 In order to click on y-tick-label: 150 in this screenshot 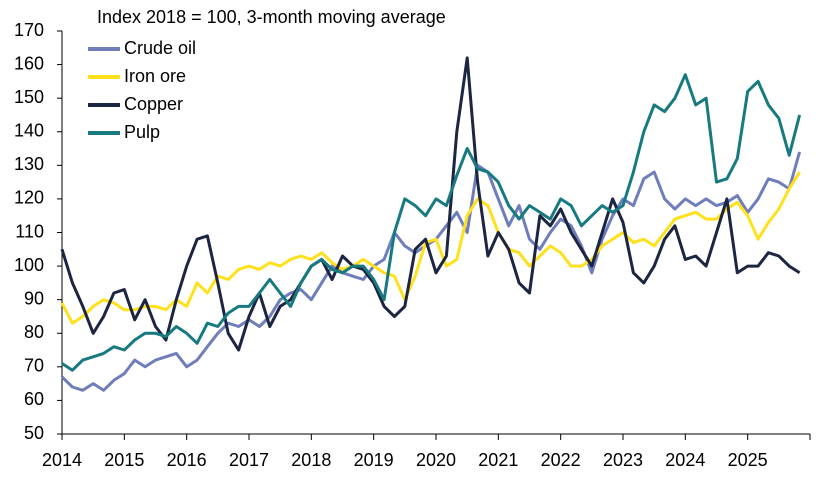, I will do `click(29, 97)`.